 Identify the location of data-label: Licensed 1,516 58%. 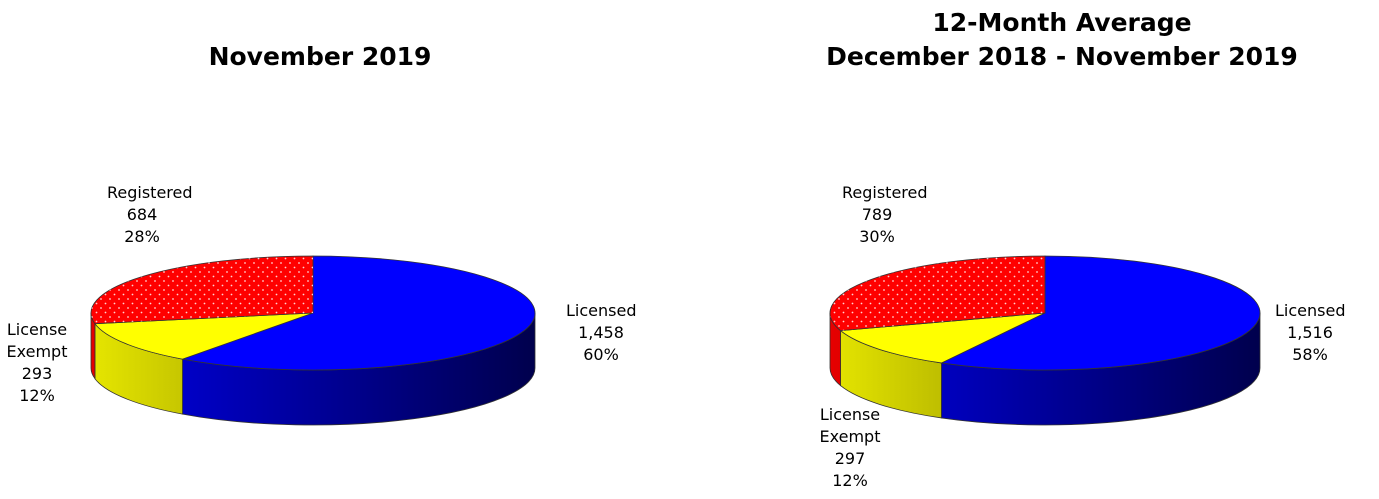
(1310, 333).